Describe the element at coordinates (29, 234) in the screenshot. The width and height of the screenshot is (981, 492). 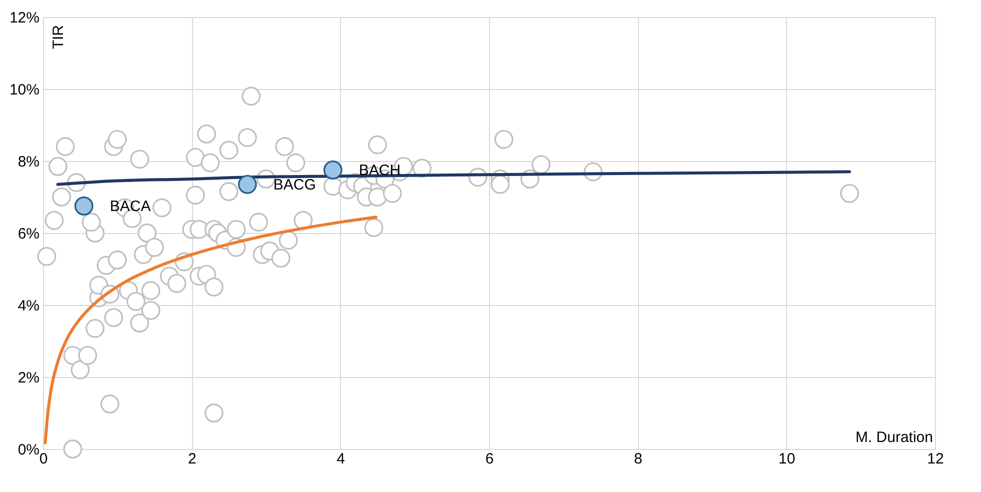
I see `y-tick-label: 6%` at that location.